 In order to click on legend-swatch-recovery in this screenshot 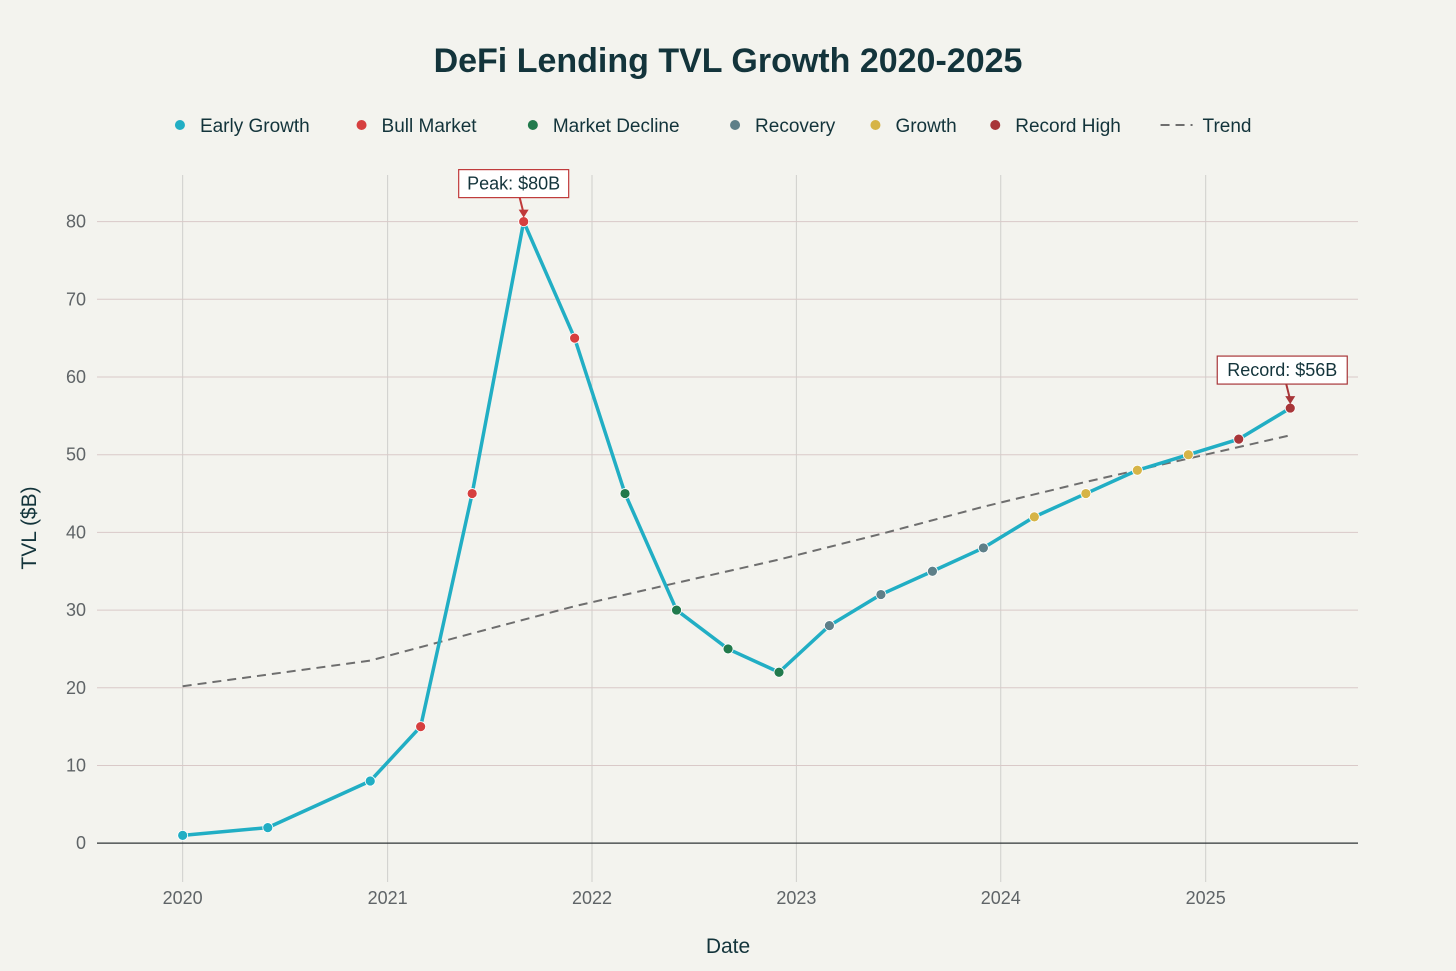, I will do `click(735, 125)`.